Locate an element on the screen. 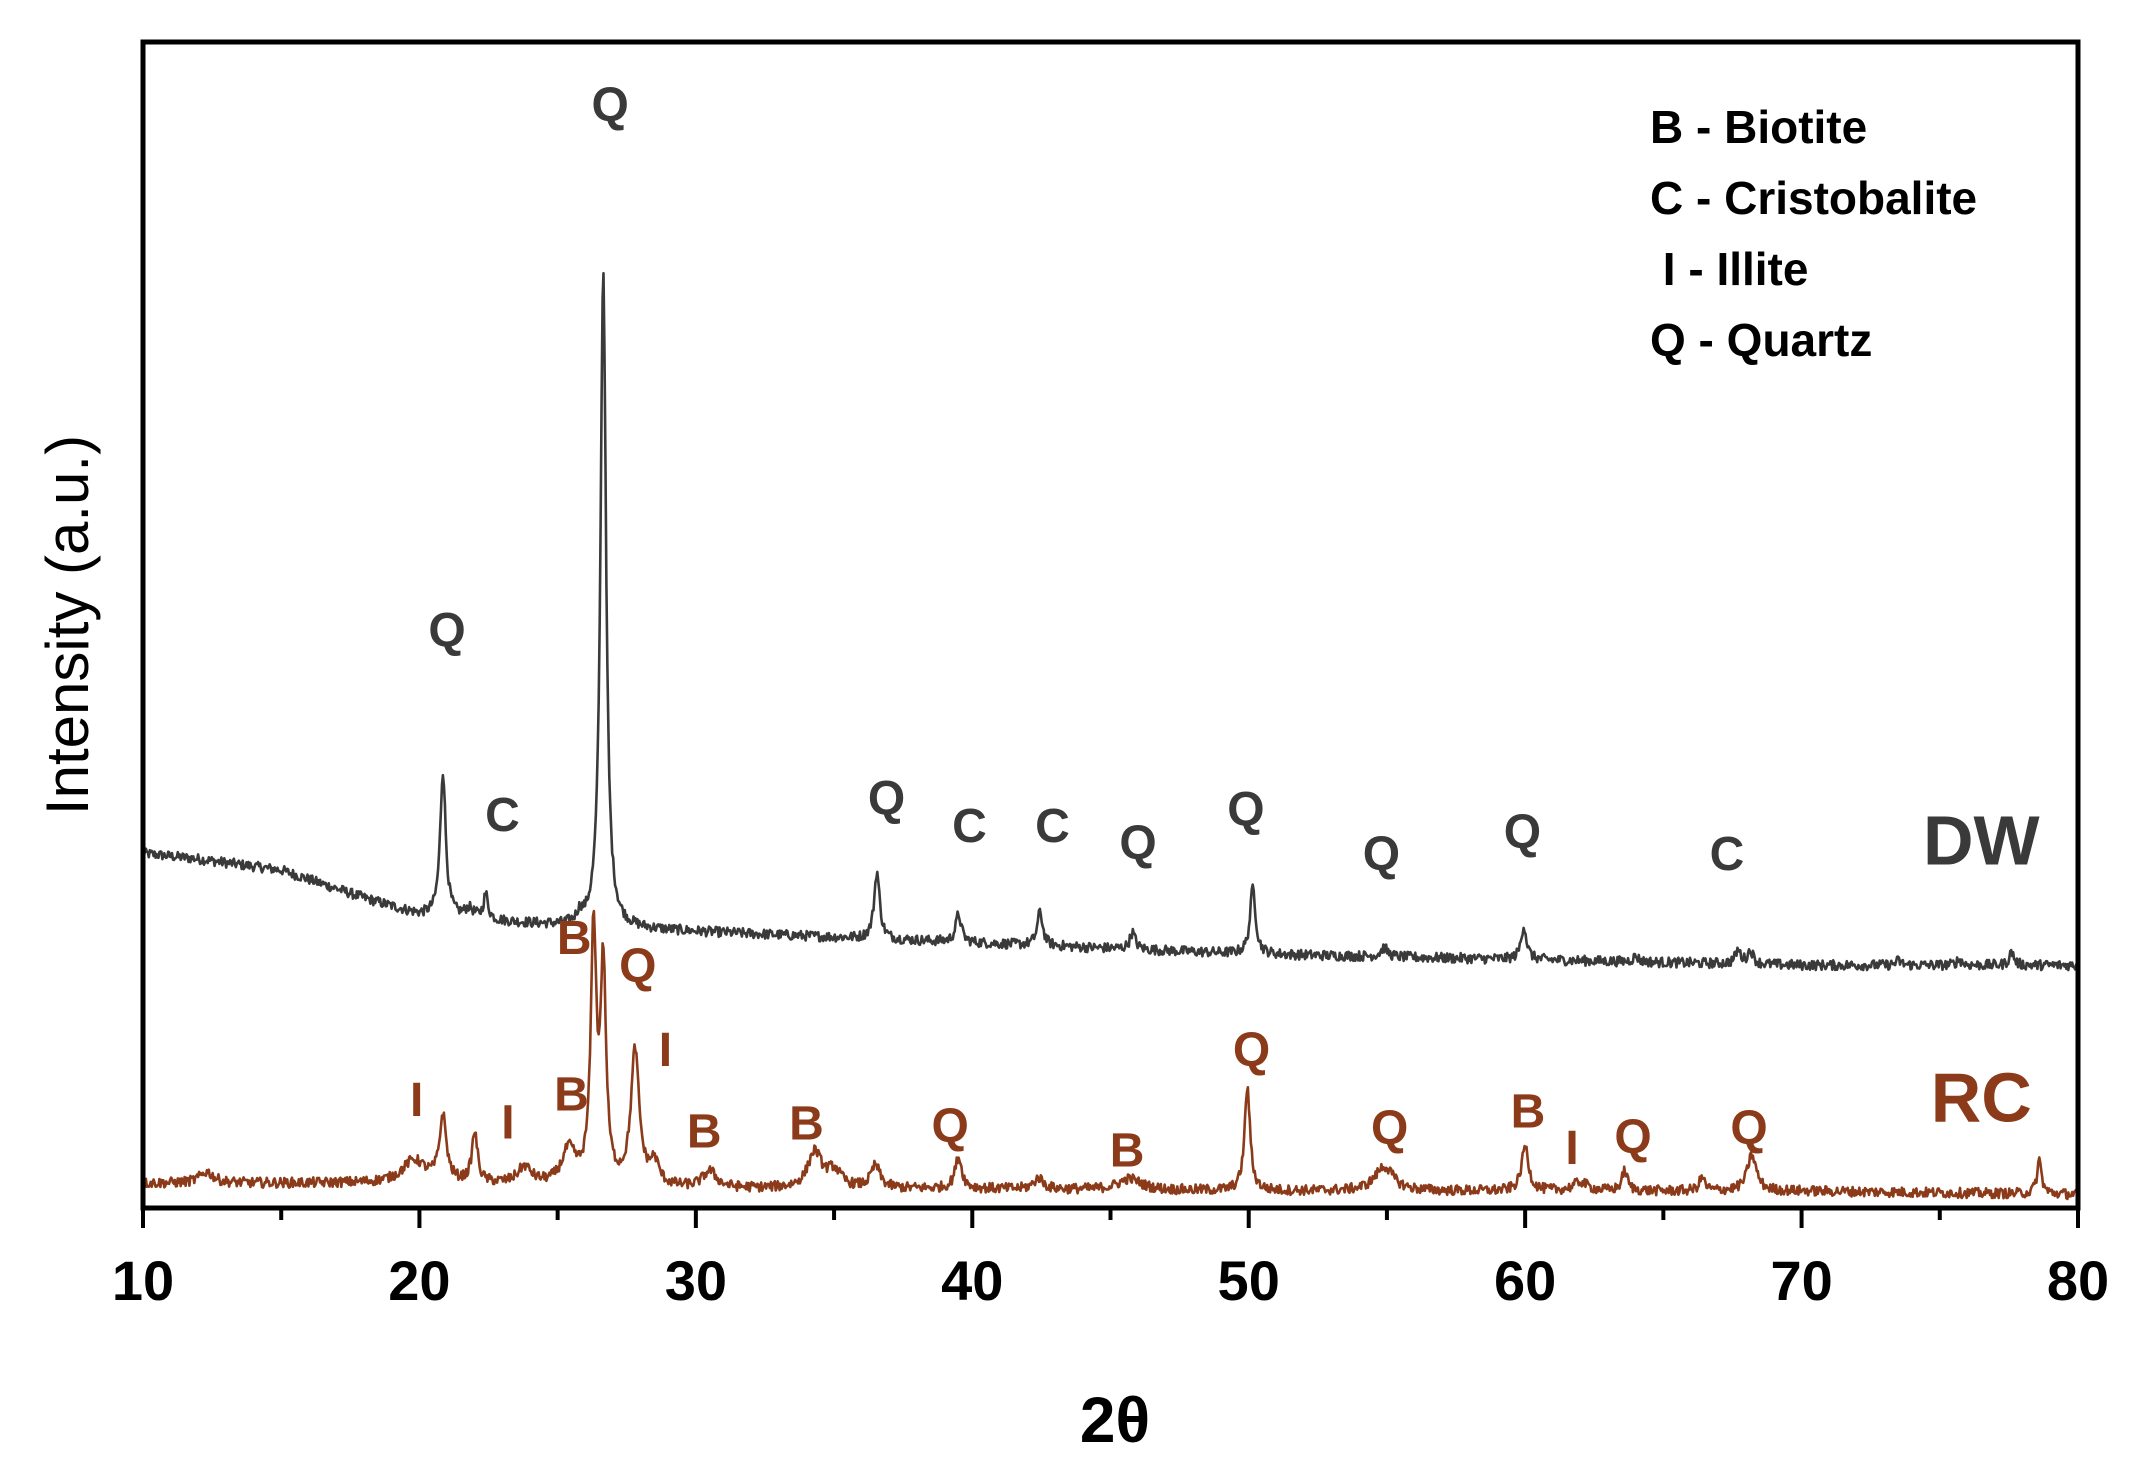 This screenshot has width=2138, height=1479. series-label-dw: DW is located at coordinates (1981, 841).